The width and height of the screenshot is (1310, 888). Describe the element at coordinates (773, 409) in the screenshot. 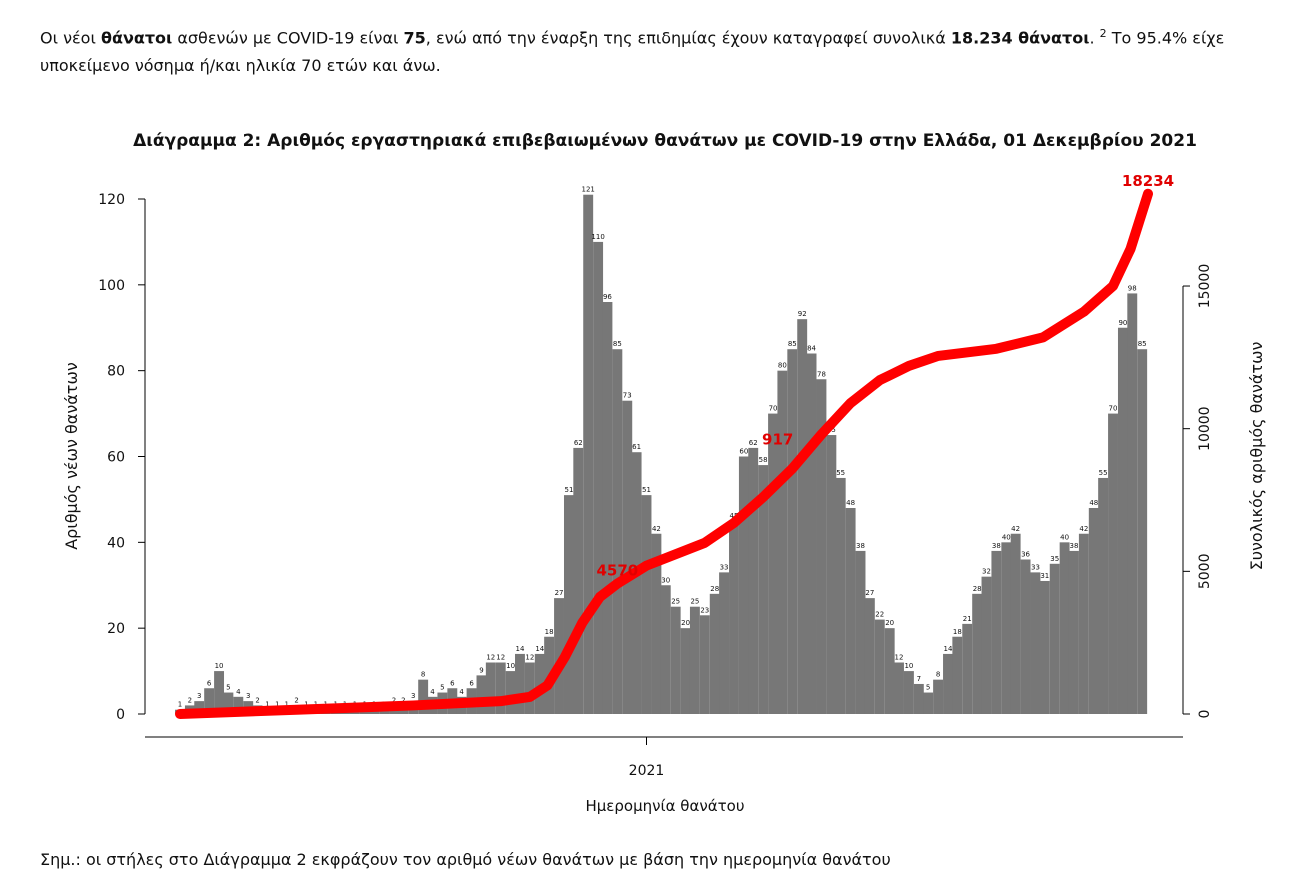

I see `bar-value-label: 70` at that location.